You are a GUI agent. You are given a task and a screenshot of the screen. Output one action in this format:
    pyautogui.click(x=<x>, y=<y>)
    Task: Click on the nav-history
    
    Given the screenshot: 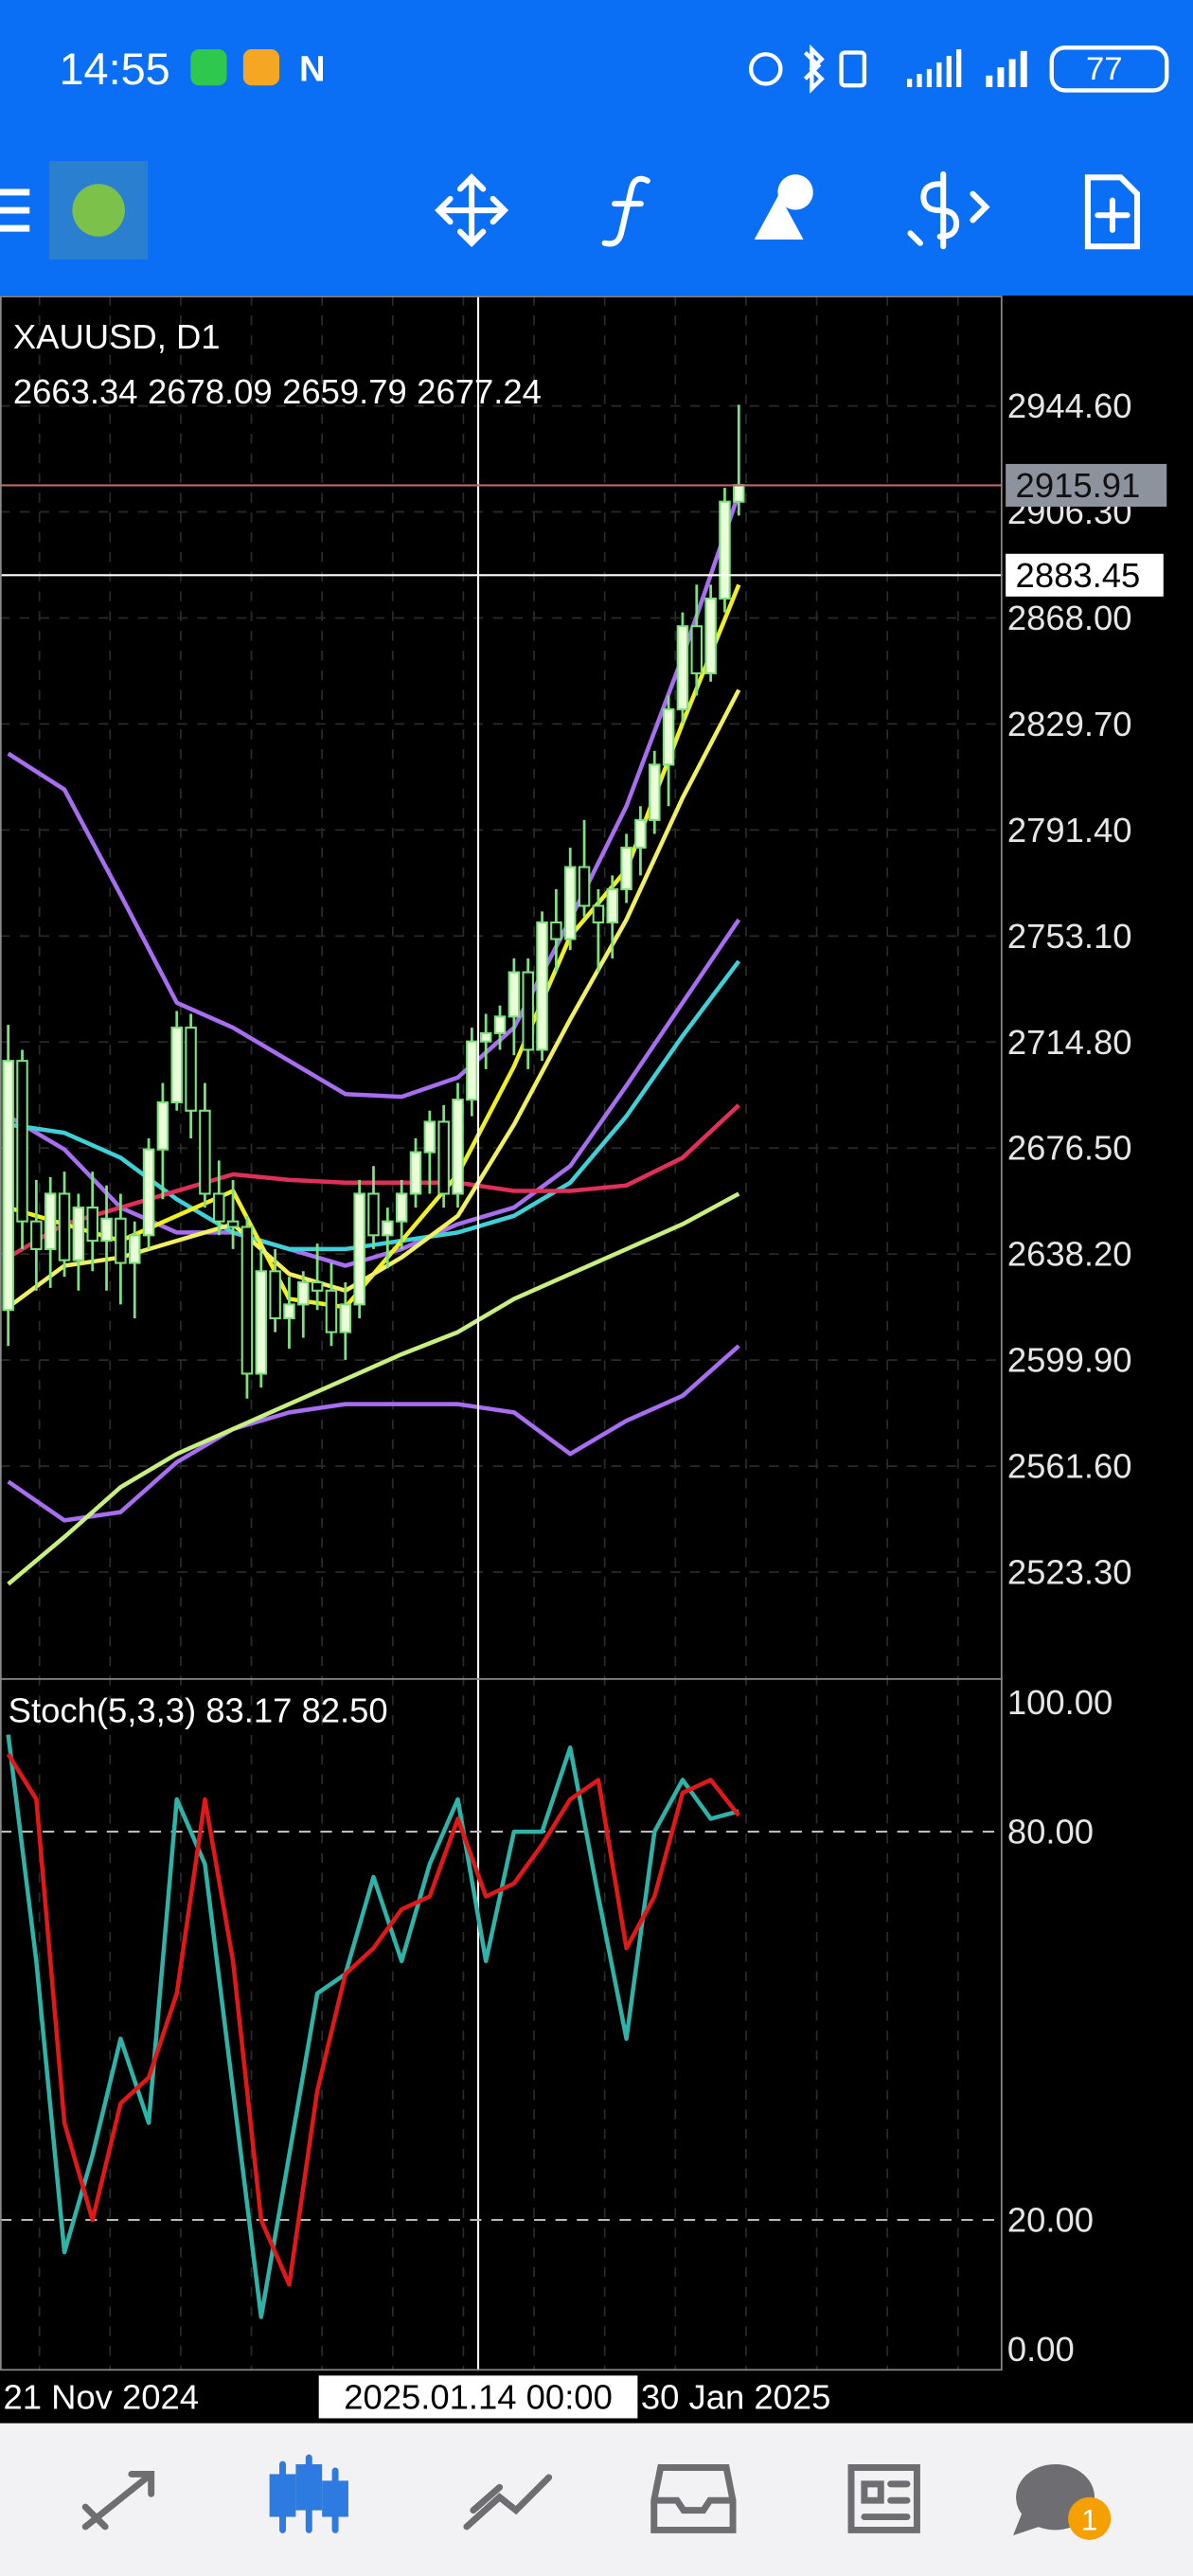 What is the action you would take?
    pyautogui.click(x=693, y=2498)
    